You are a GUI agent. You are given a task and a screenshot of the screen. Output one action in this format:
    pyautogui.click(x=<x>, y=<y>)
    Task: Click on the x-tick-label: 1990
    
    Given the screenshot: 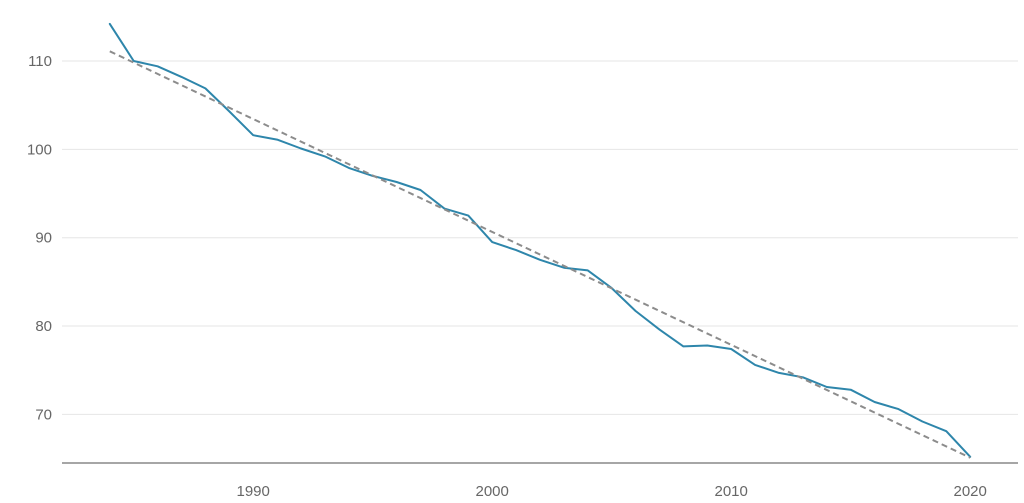 What is the action you would take?
    pyautogui.click(x=253, y=491)
    